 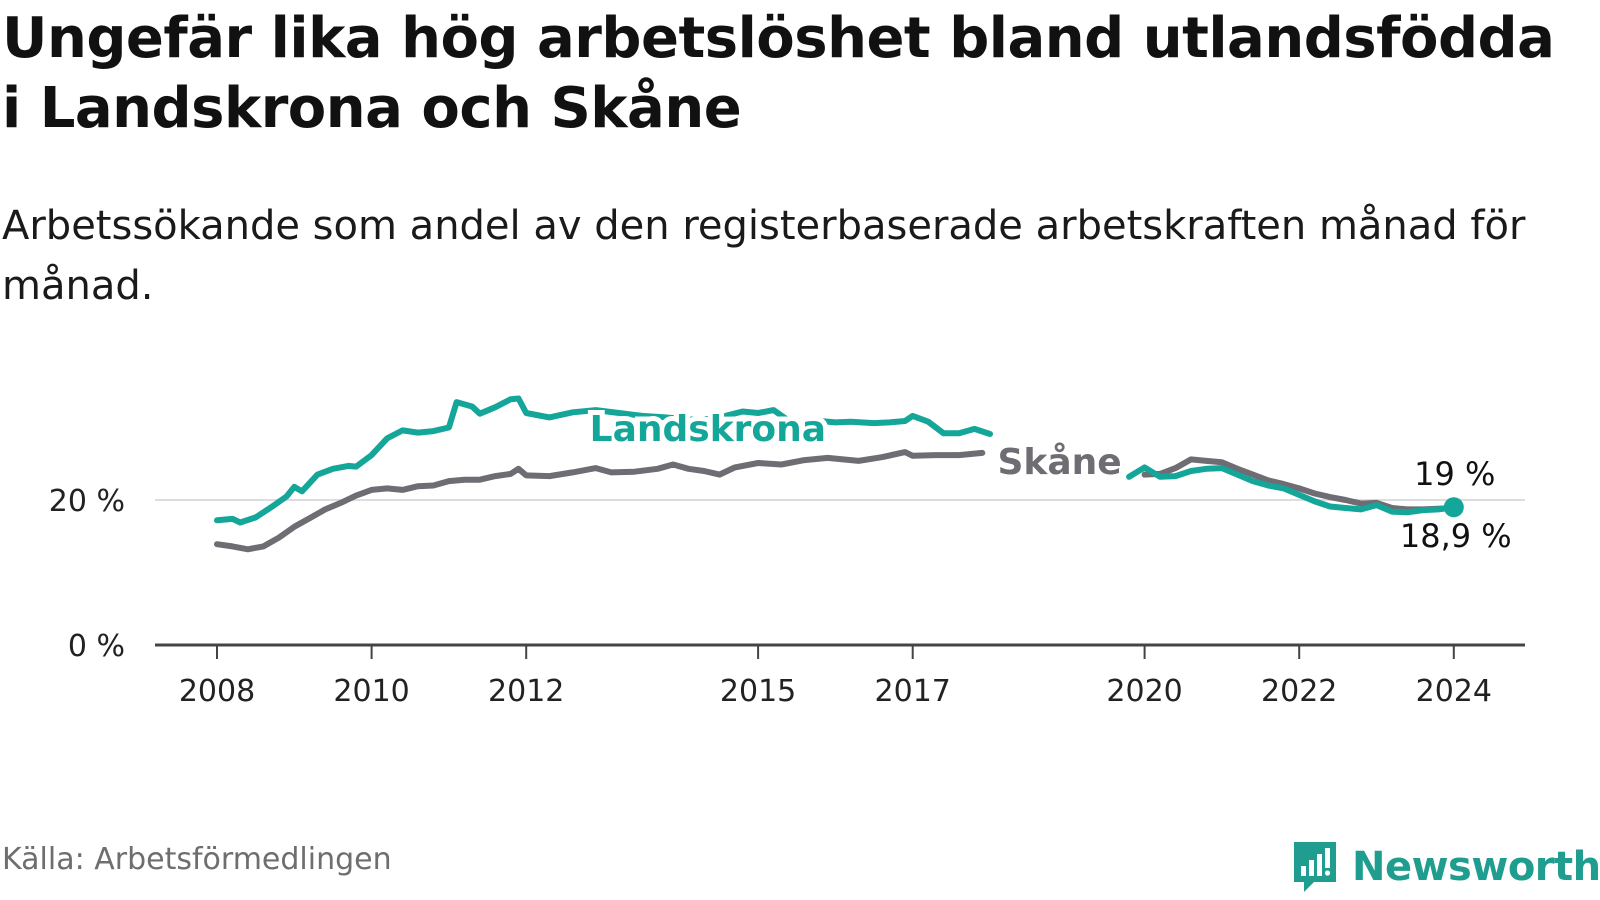 I want to click on y-tick-label: 0 %, so click(x=96, y=646).